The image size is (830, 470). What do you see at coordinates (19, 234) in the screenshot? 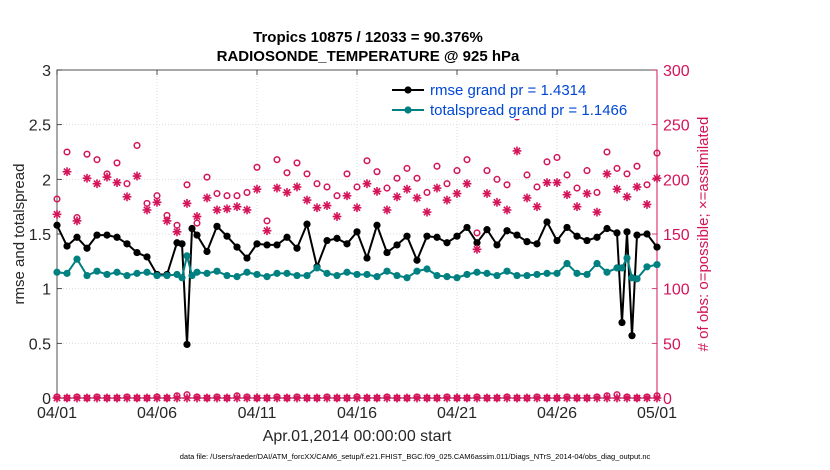
I see `y-axis-left-label: rmse and totalspread` at bounding box center [19, 234].